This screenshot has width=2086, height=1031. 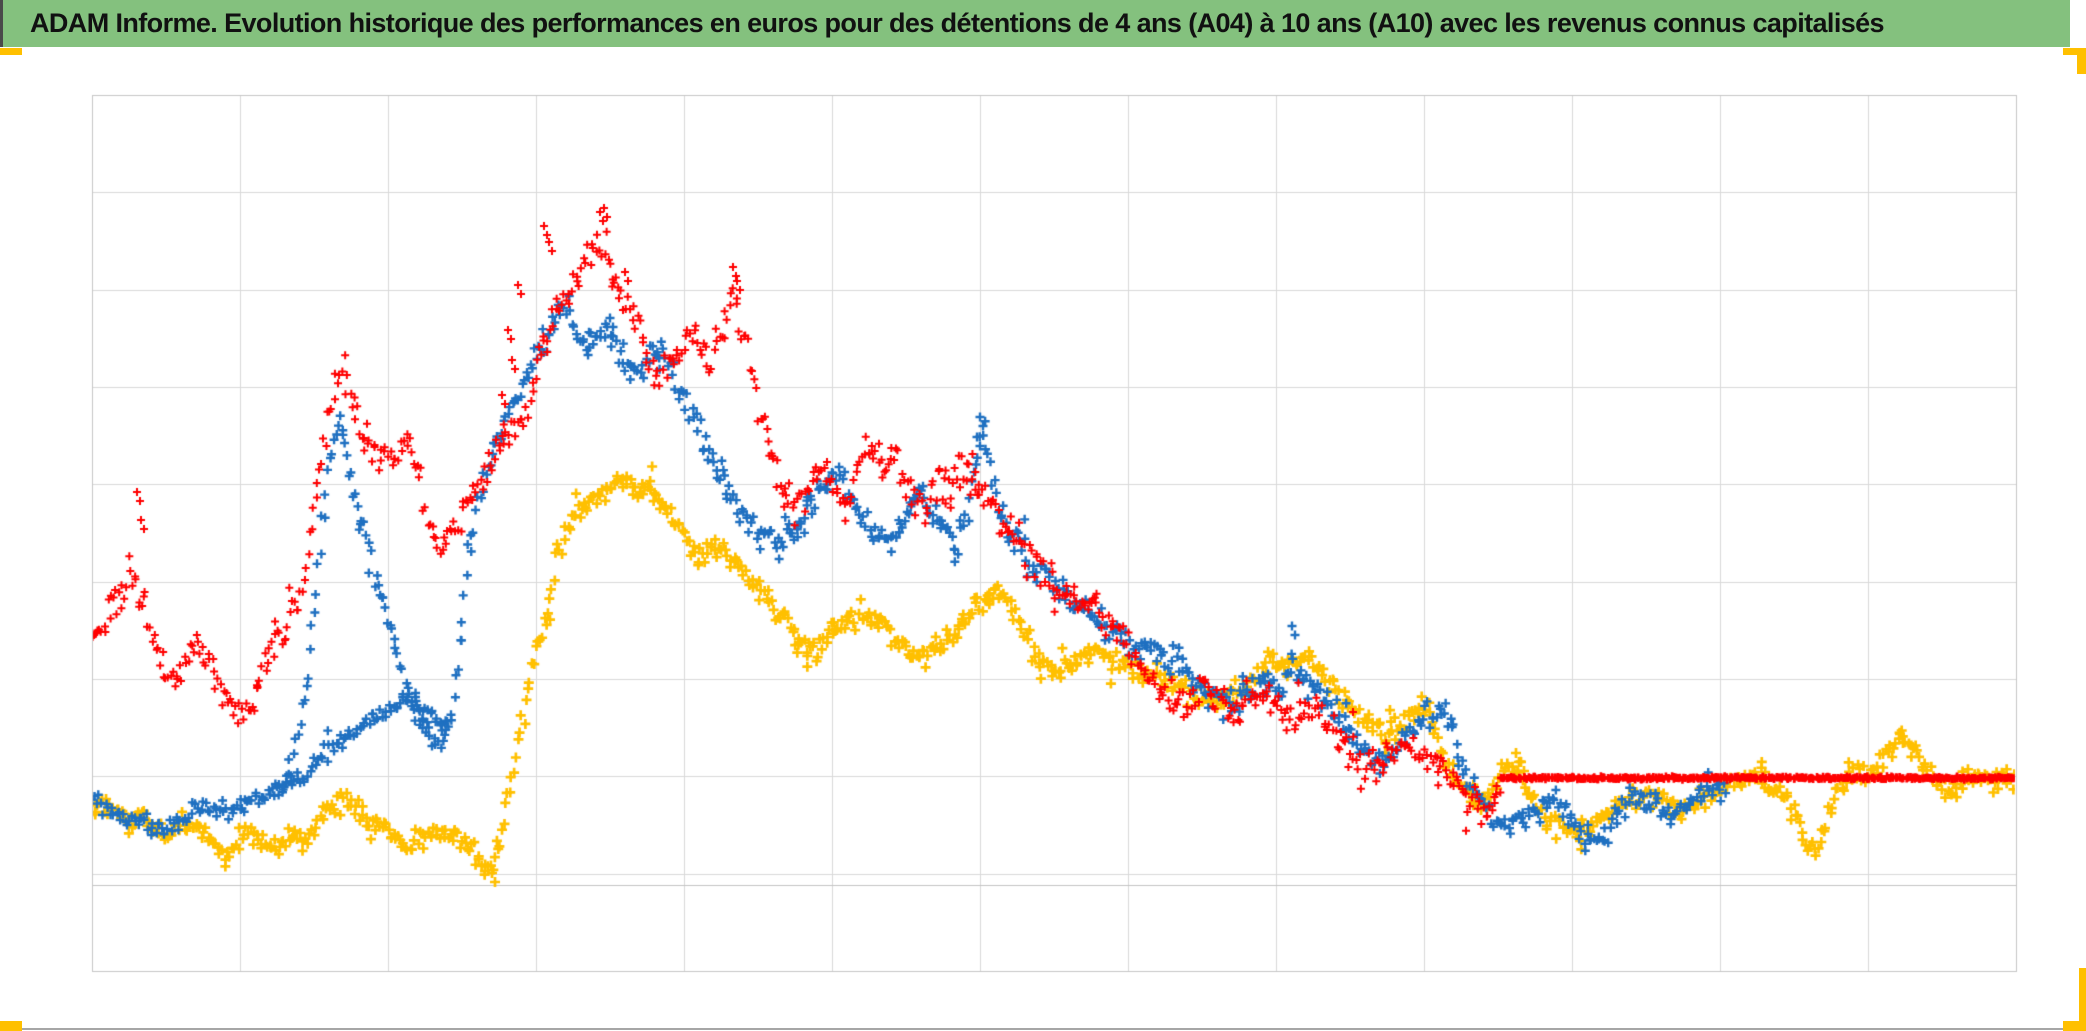 I want to click on selection-corner-top-left, so click(x=11, y=51).